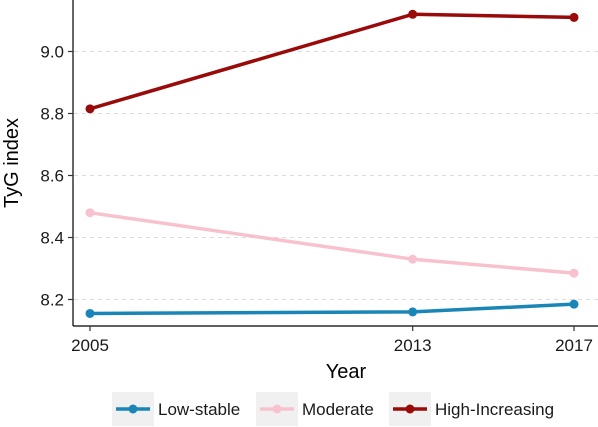 This screenshot has width=598, height=427. I want to click on legend-item-high-increasing: High-Increasing, so click(471, 409).